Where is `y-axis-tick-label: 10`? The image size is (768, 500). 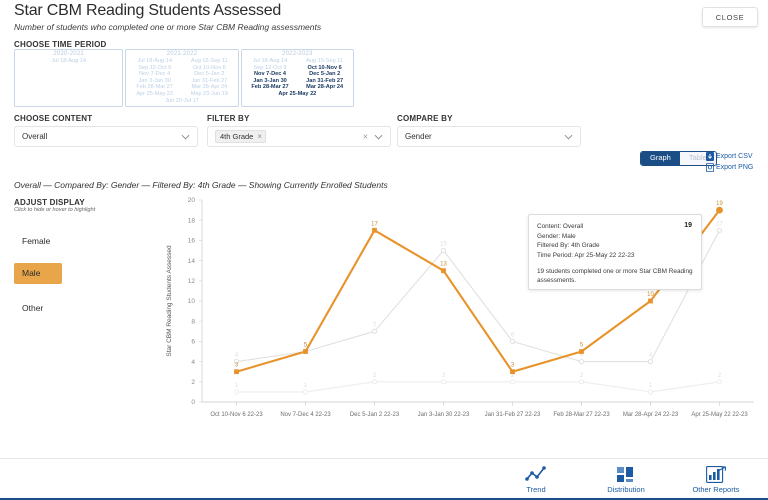 y-axis-tick-label: 10 is located at coordinates (192, 301).